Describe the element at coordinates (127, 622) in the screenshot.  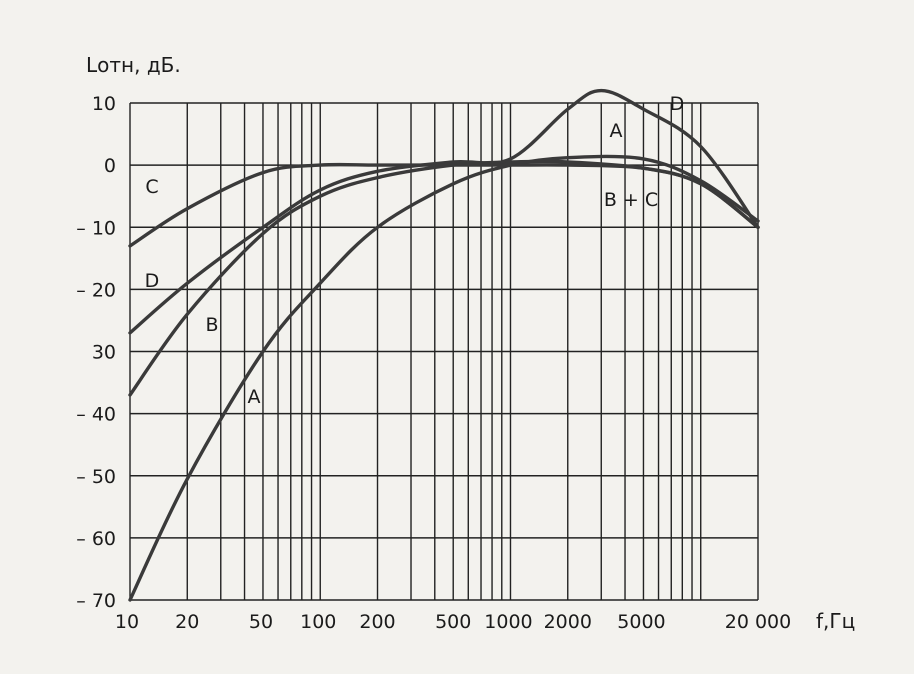
I see `x-tick-label: 10` at that location.